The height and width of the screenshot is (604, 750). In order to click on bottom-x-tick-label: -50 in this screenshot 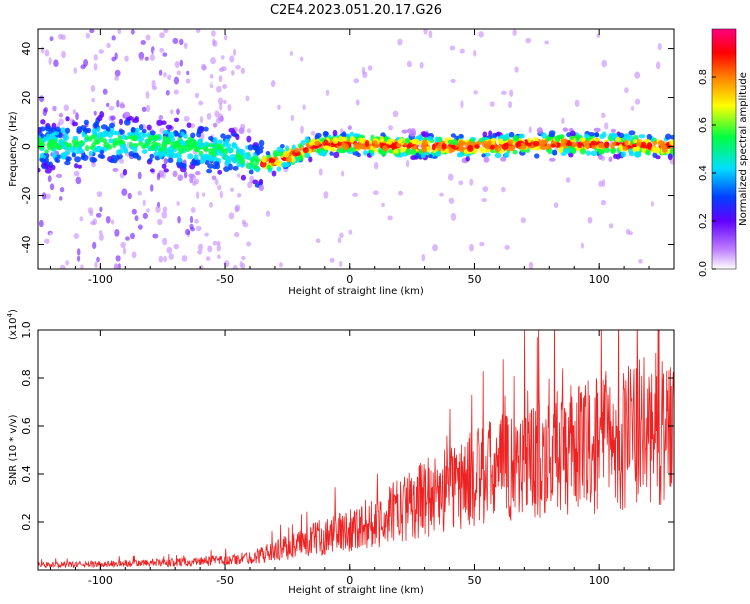, I will do `click(225, 580)`.